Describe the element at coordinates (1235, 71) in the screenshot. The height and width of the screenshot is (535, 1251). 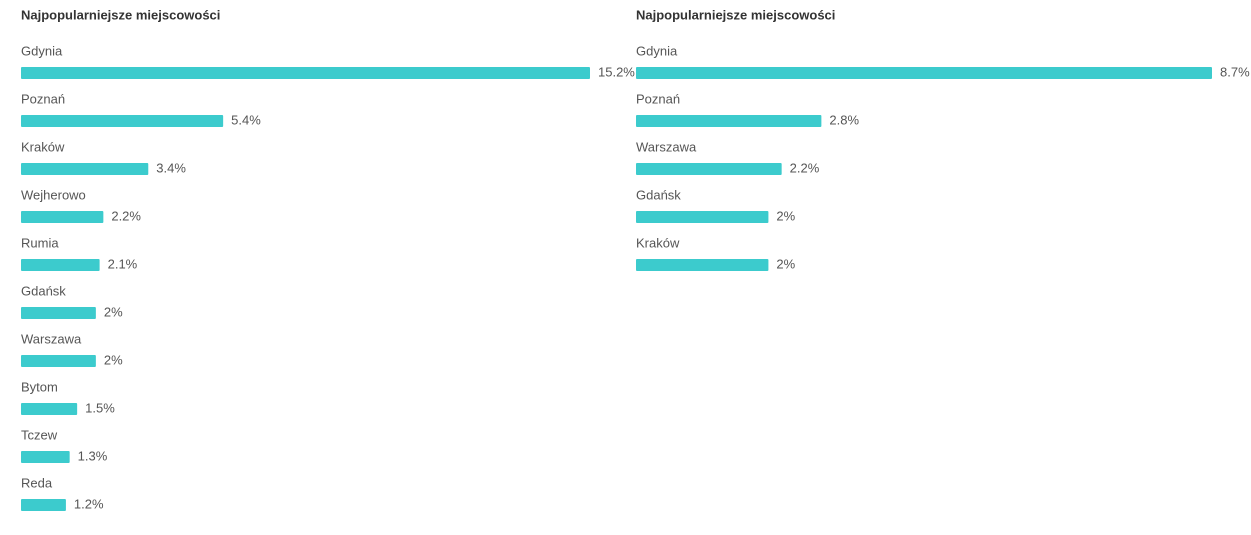
I see `value-label: 8.7%` at that location.